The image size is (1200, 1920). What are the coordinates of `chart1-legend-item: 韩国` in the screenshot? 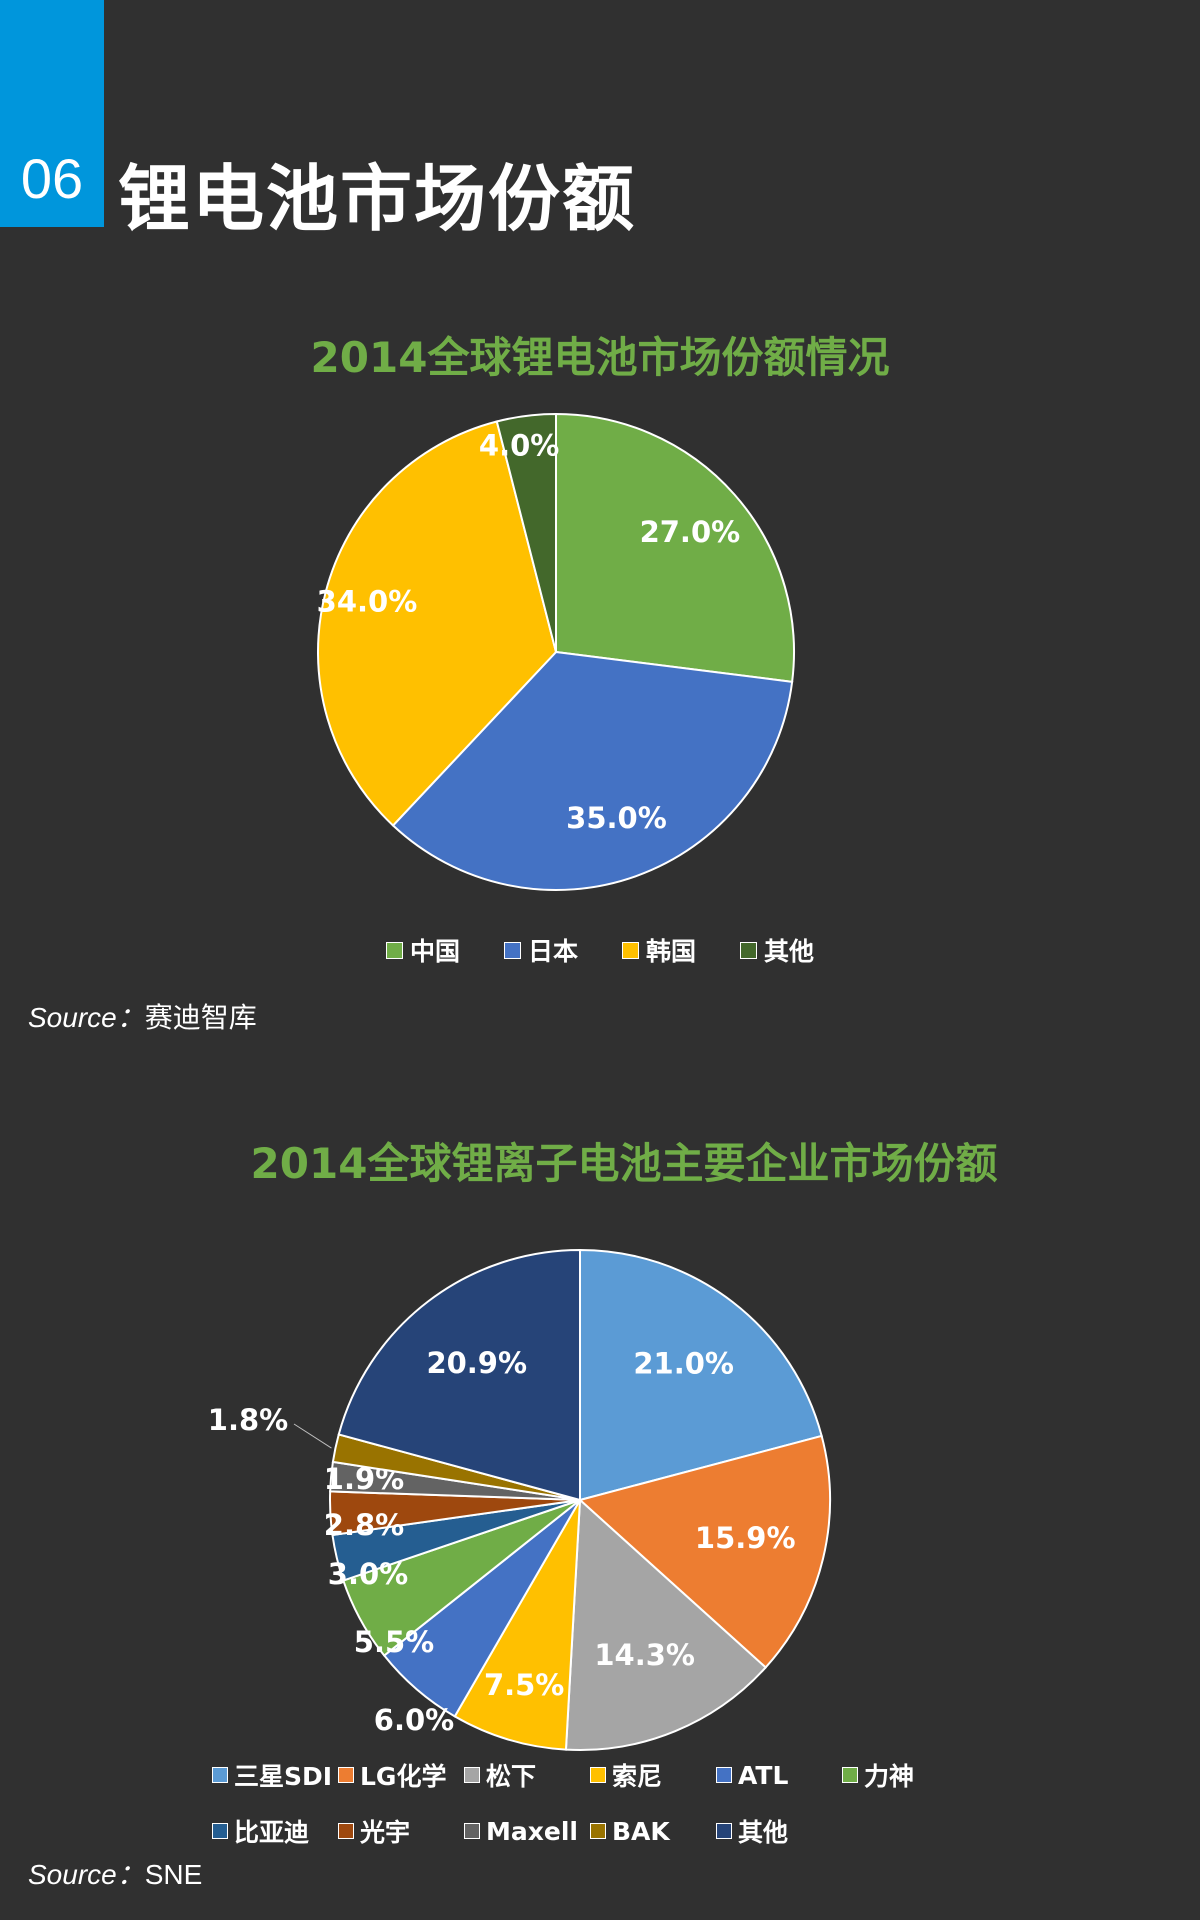 It's located at (659, 950).